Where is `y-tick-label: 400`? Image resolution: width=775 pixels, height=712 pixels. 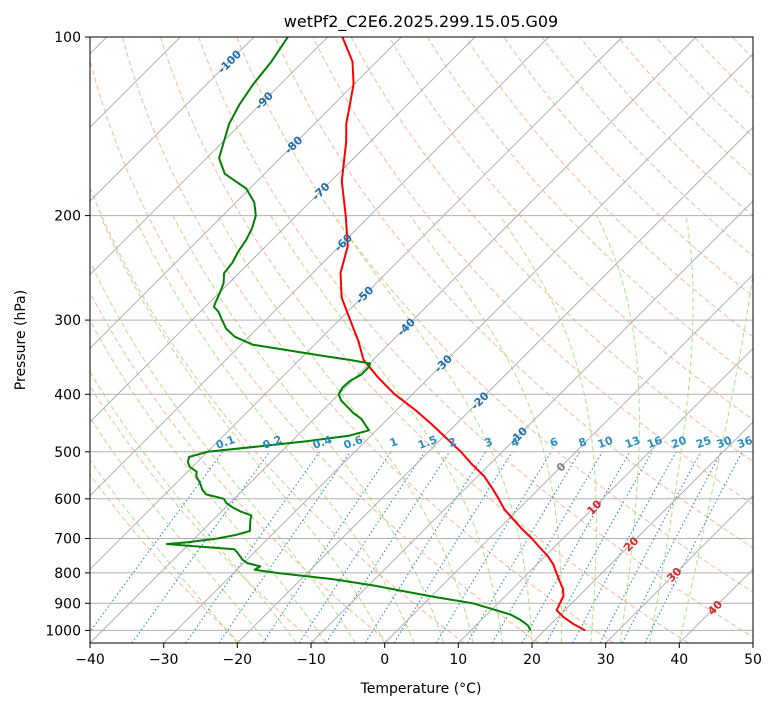 y-tick-label: 400 is located at coordinates (67, 395).